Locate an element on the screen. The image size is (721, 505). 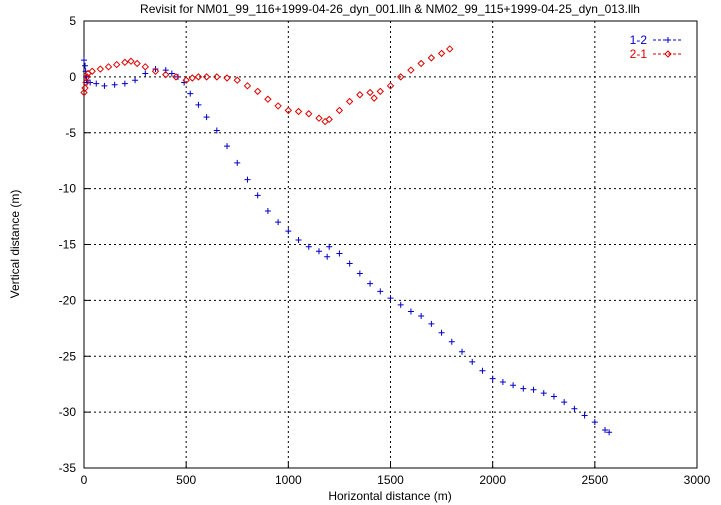
legend-label: 1-2 is located at coordinates (639, 40).